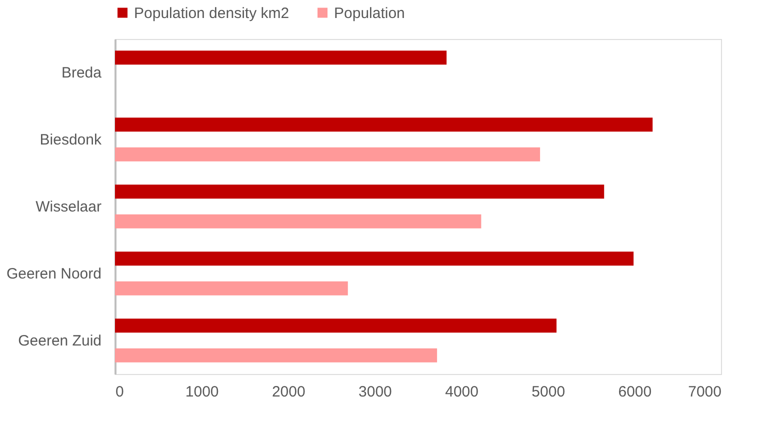 The width and height of the screenshot is (782, 432). Describe the element at coordinates (549, 392) in the screenshot. I see `x-tick-label: 5000` at that location.